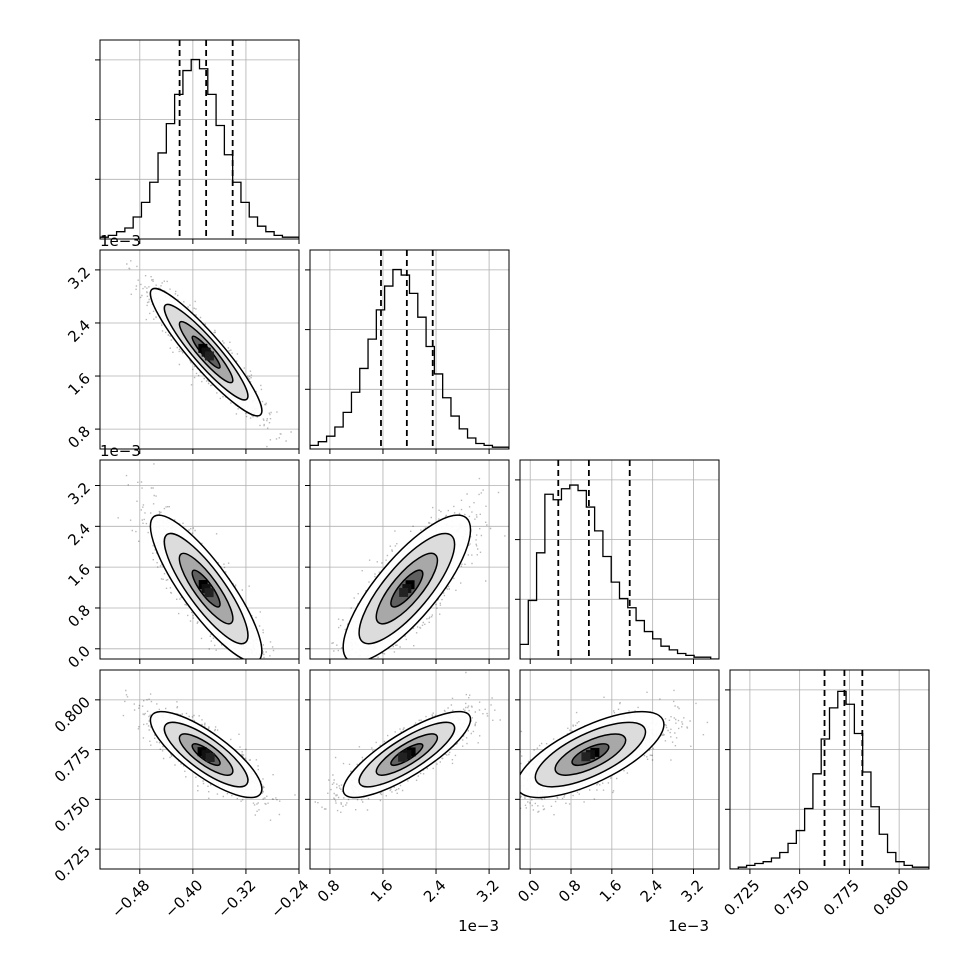 The image size is (970, 970). I want to click on x-tick-label: −0.48, so click(130, 898).